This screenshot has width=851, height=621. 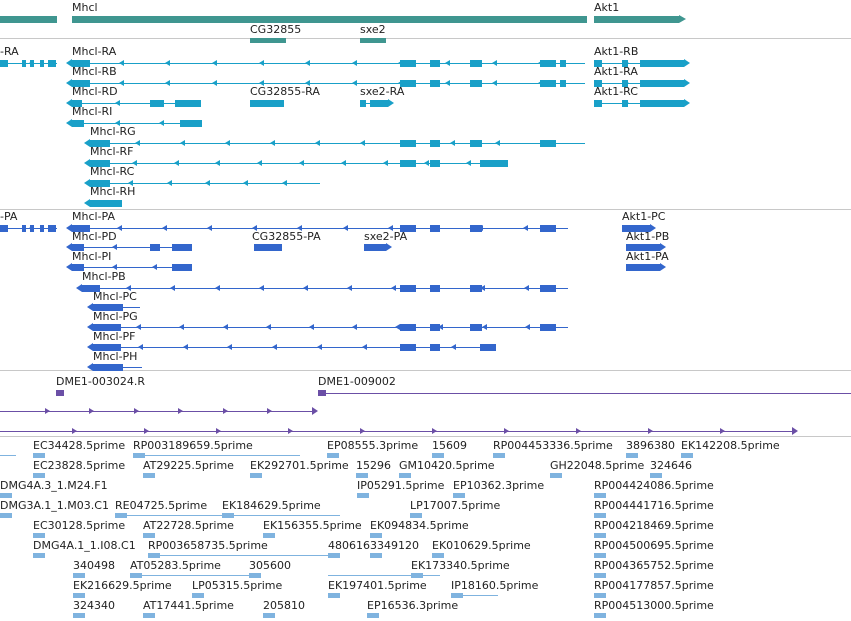 What do you see at coordinates (419, 525) in the screenshot?
I see `est-label: EK094834.5prime` at bounding box center [419, 525].